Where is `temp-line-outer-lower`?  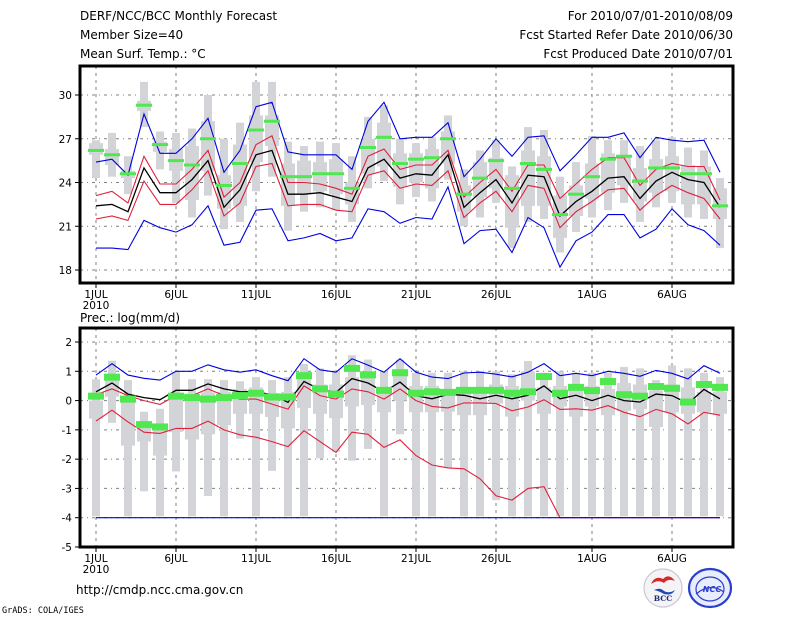
temp-line-outer-lower is located at coordinates (408, 227).